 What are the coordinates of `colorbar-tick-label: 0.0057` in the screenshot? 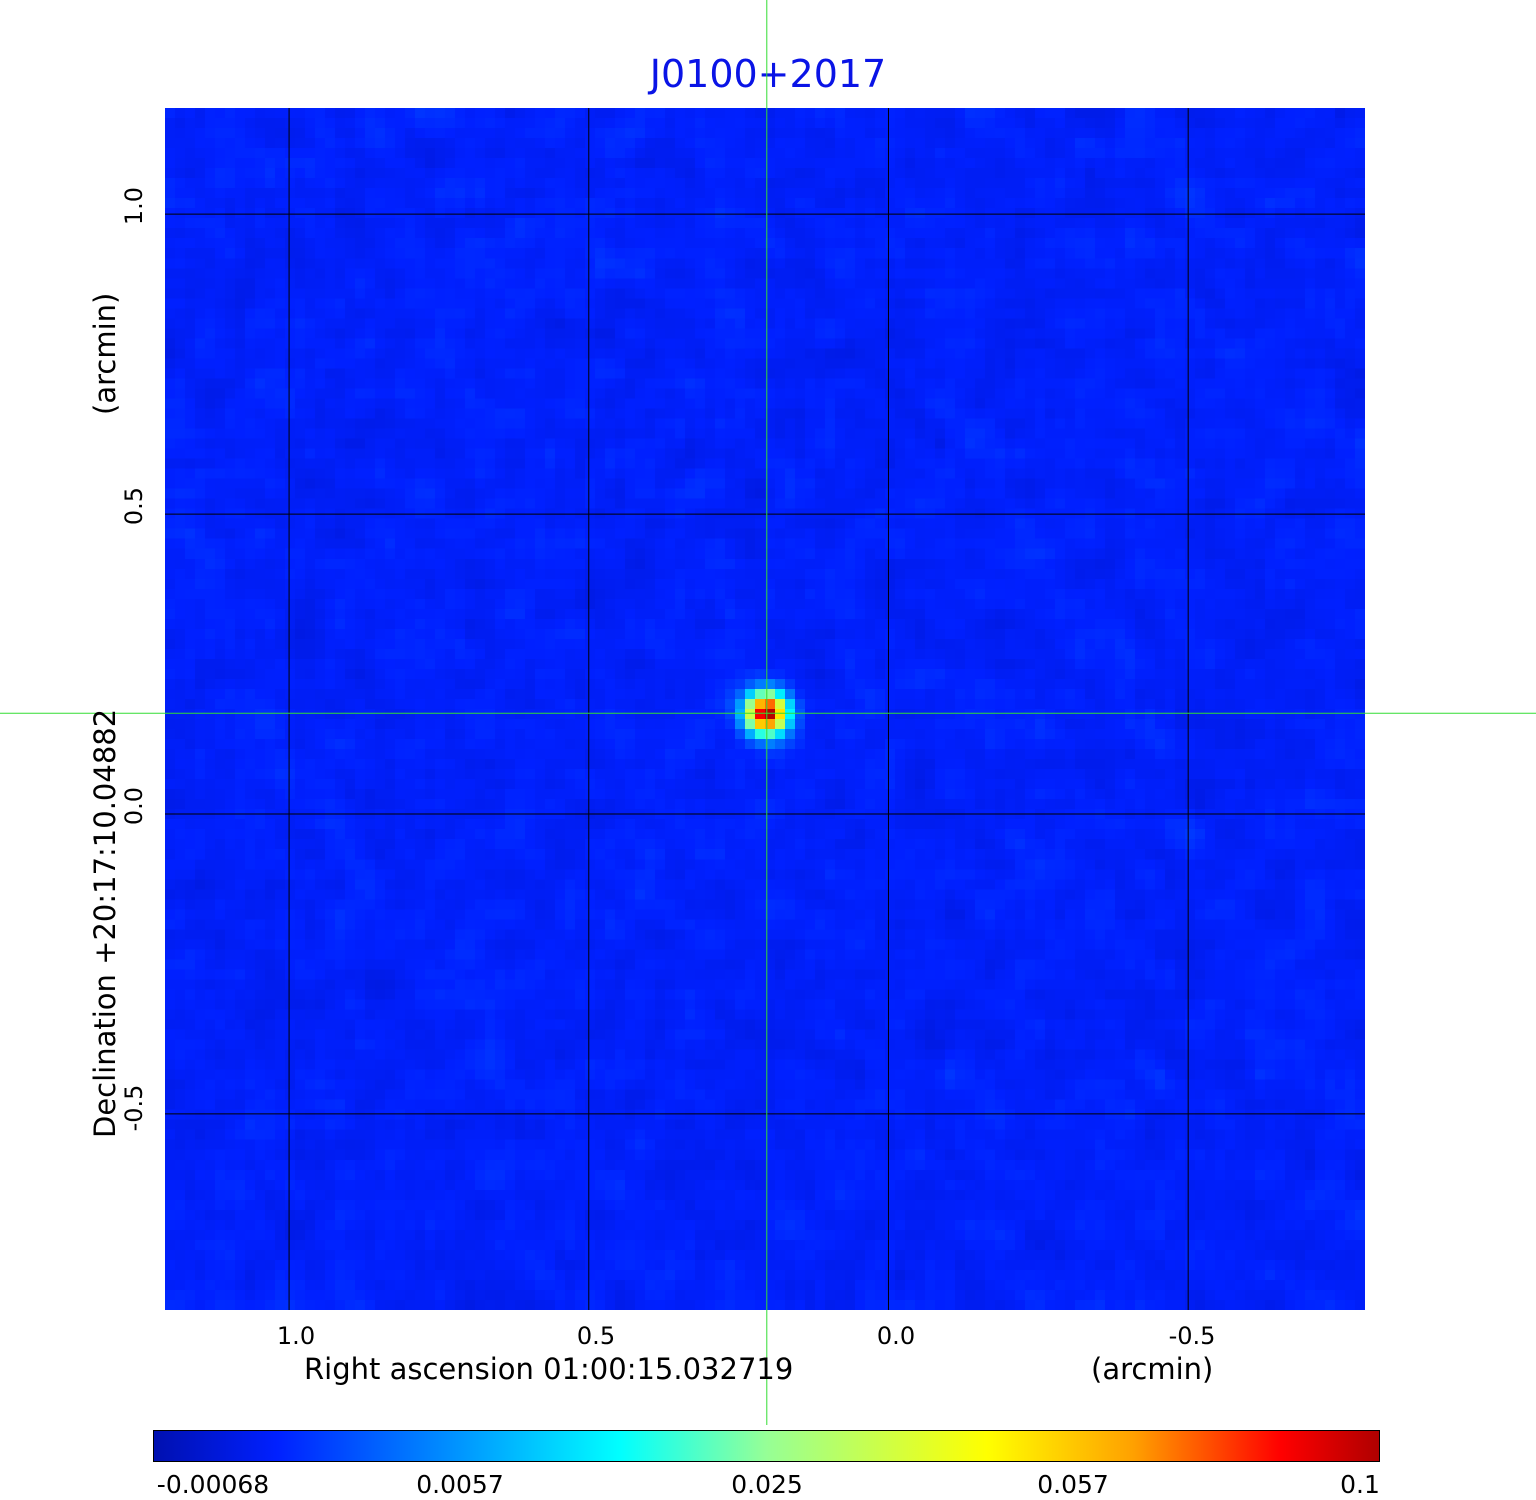 It's located at (460, 1484).